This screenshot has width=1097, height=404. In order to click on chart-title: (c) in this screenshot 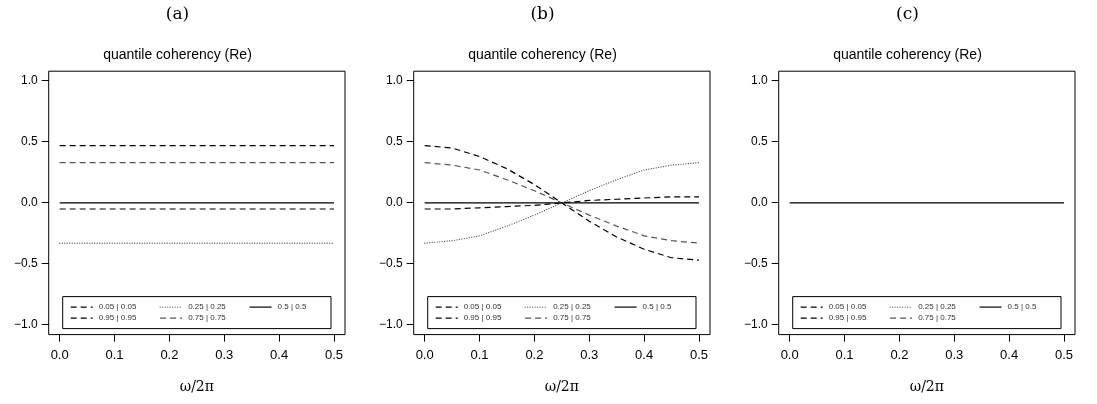, I will do `click(907, 12)`.